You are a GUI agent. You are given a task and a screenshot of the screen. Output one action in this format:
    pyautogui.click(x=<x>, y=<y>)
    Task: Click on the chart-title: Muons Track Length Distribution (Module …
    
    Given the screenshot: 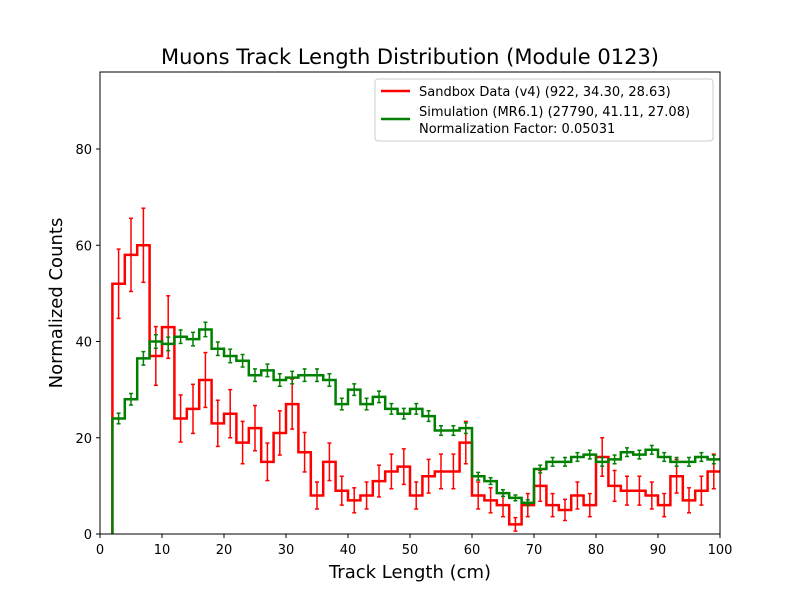 What is the action you would take?
    pyautogui.click(x=410, y=57)
    